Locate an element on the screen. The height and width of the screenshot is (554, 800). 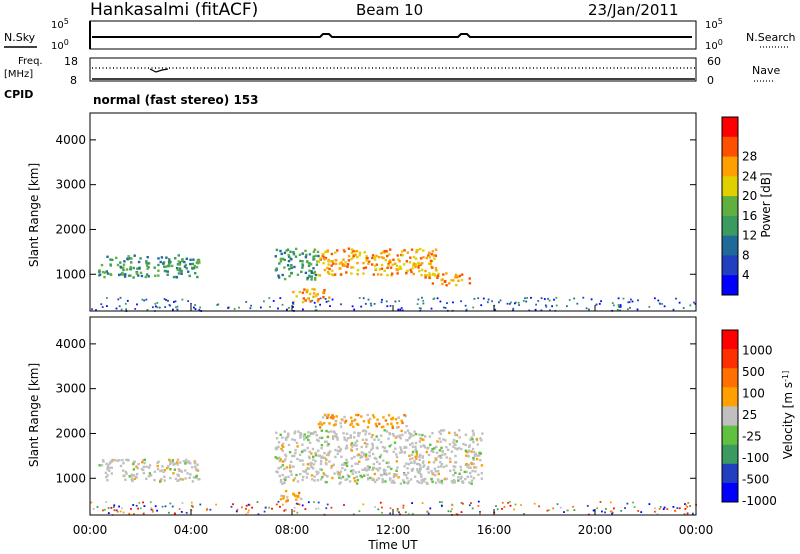
colorbar-swatch is located at coordinates (730, 147).